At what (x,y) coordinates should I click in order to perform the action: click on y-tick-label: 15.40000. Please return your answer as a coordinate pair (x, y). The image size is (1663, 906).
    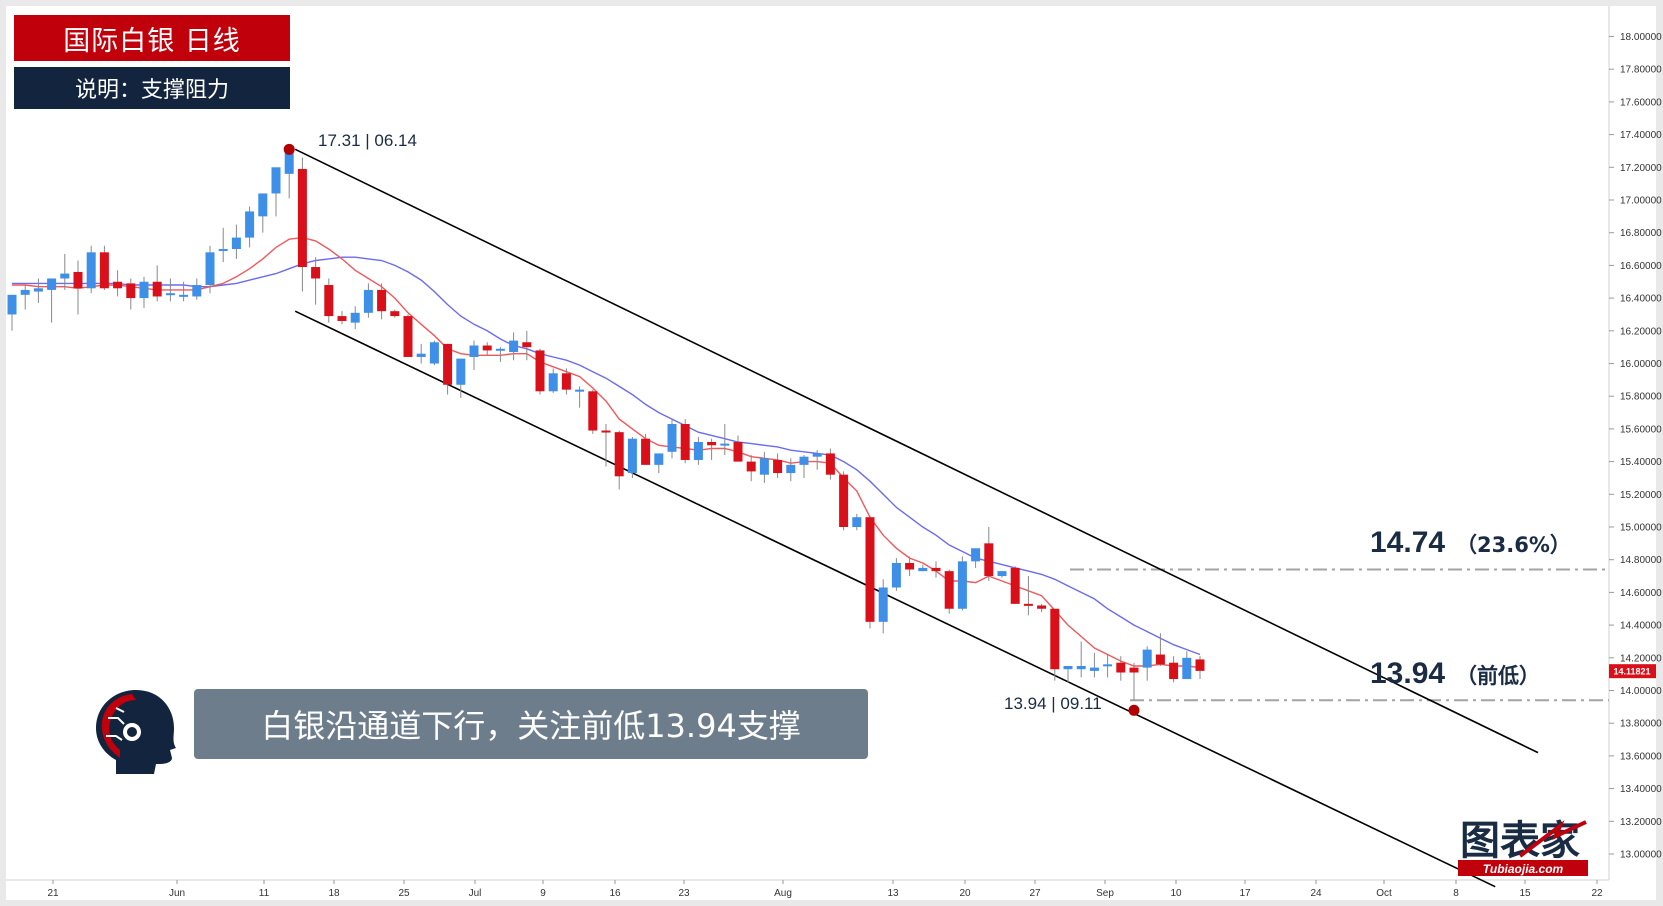
    Looking at the image, I should click on (1641, 462).